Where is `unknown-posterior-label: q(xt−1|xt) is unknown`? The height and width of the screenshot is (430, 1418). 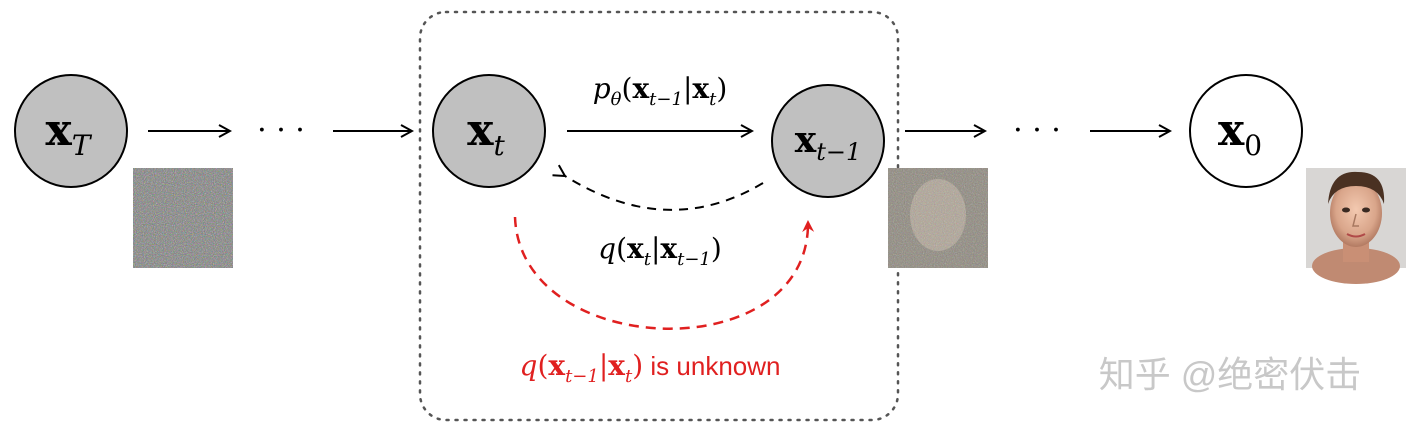 unknown-posterior-label: q(xt−1|xt) is unknown is located at coordinates (650, 368).